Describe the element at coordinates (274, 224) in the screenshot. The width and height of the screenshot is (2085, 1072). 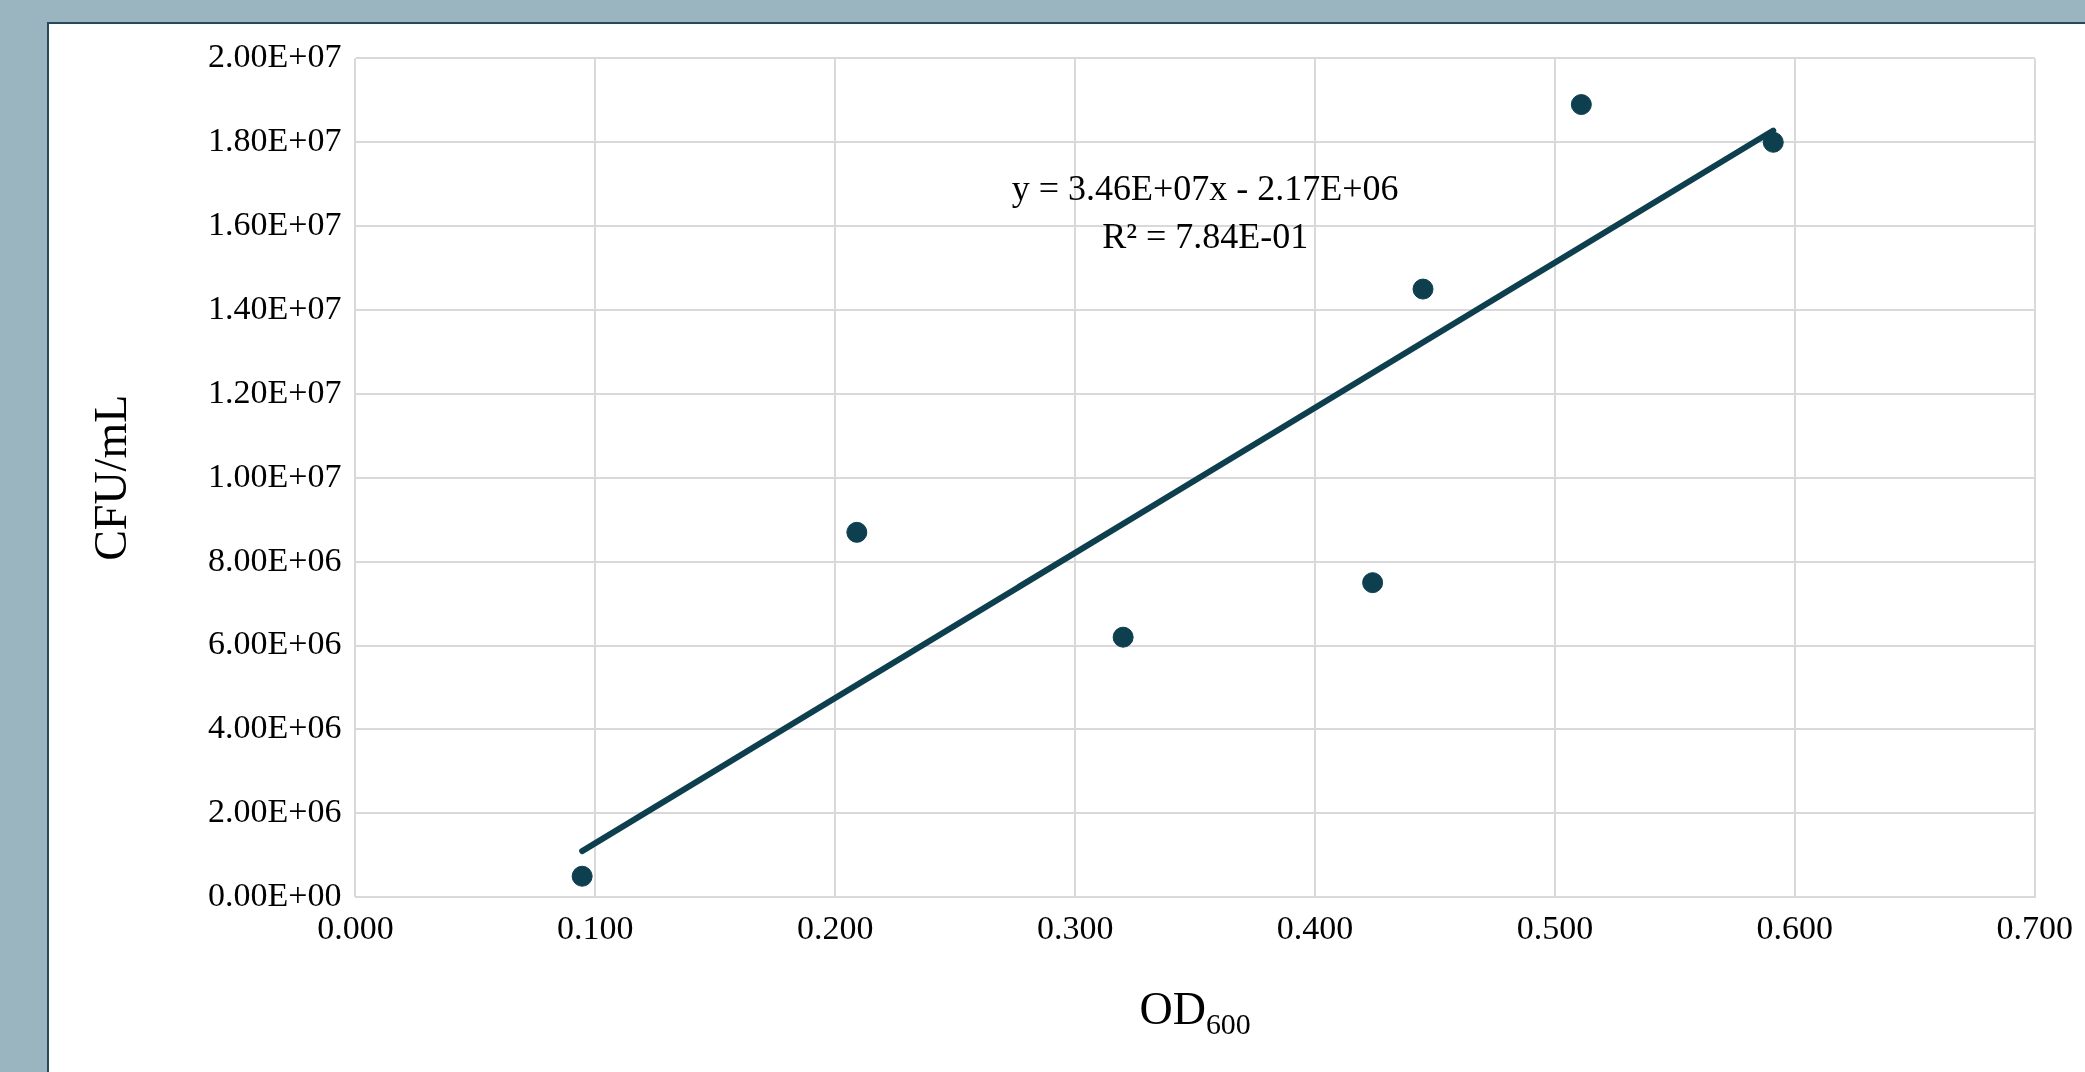
I see `y-tick-label: 1.60E+07` at that location.